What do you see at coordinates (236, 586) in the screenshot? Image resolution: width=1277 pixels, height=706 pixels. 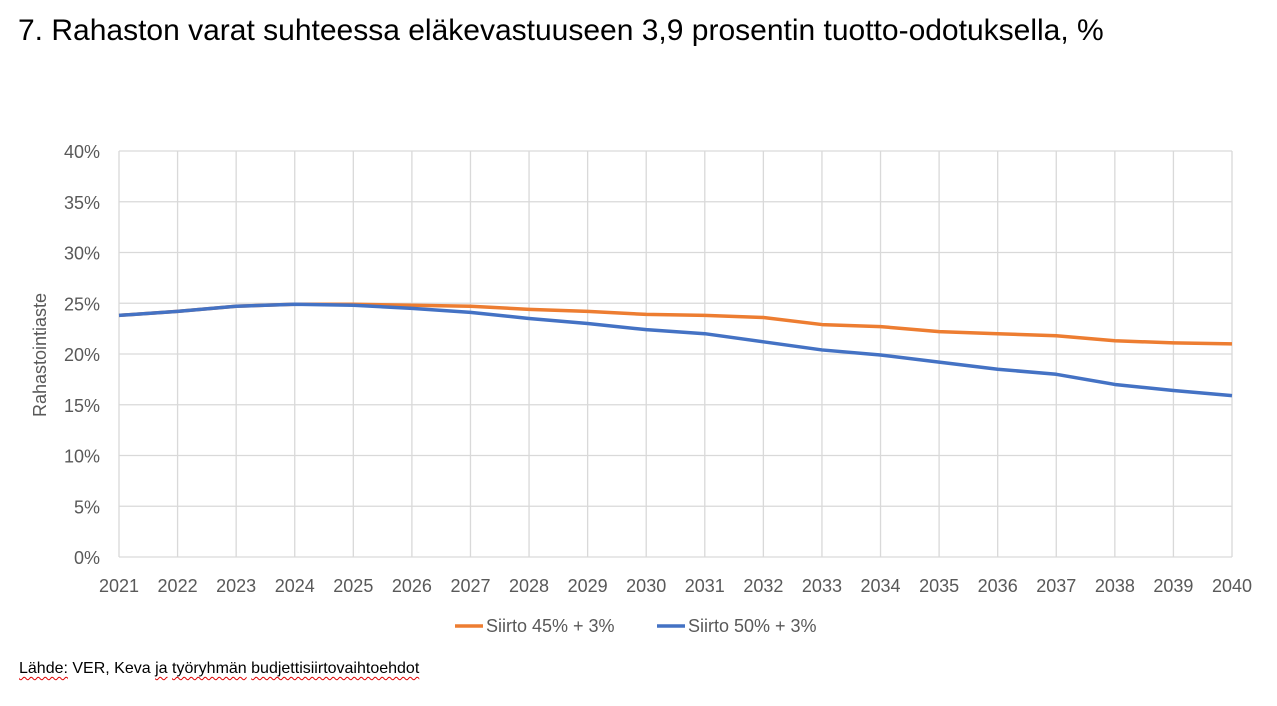 I see `x-tick-label: 2023` at bounding box center [236, 586].